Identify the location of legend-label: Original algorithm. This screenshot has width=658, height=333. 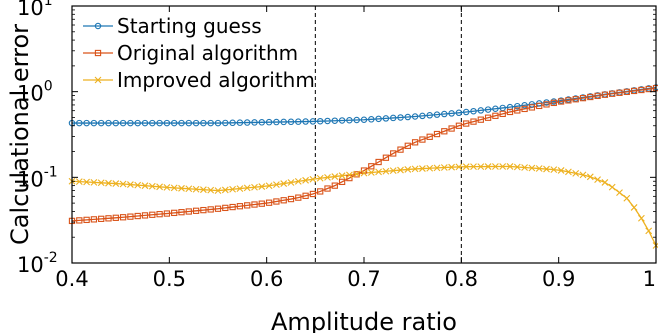
(207, 53).